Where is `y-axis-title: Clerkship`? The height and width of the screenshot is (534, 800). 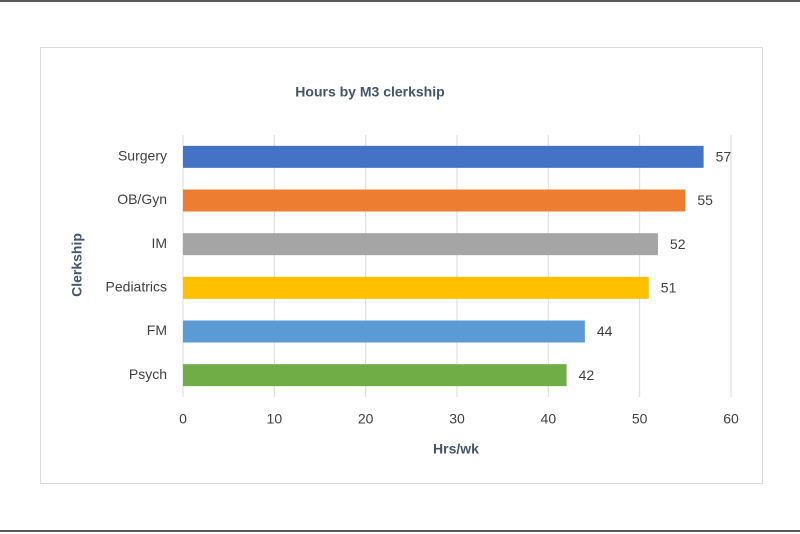
y-axis-title: Clerkship is located at coordinates (77, 265).